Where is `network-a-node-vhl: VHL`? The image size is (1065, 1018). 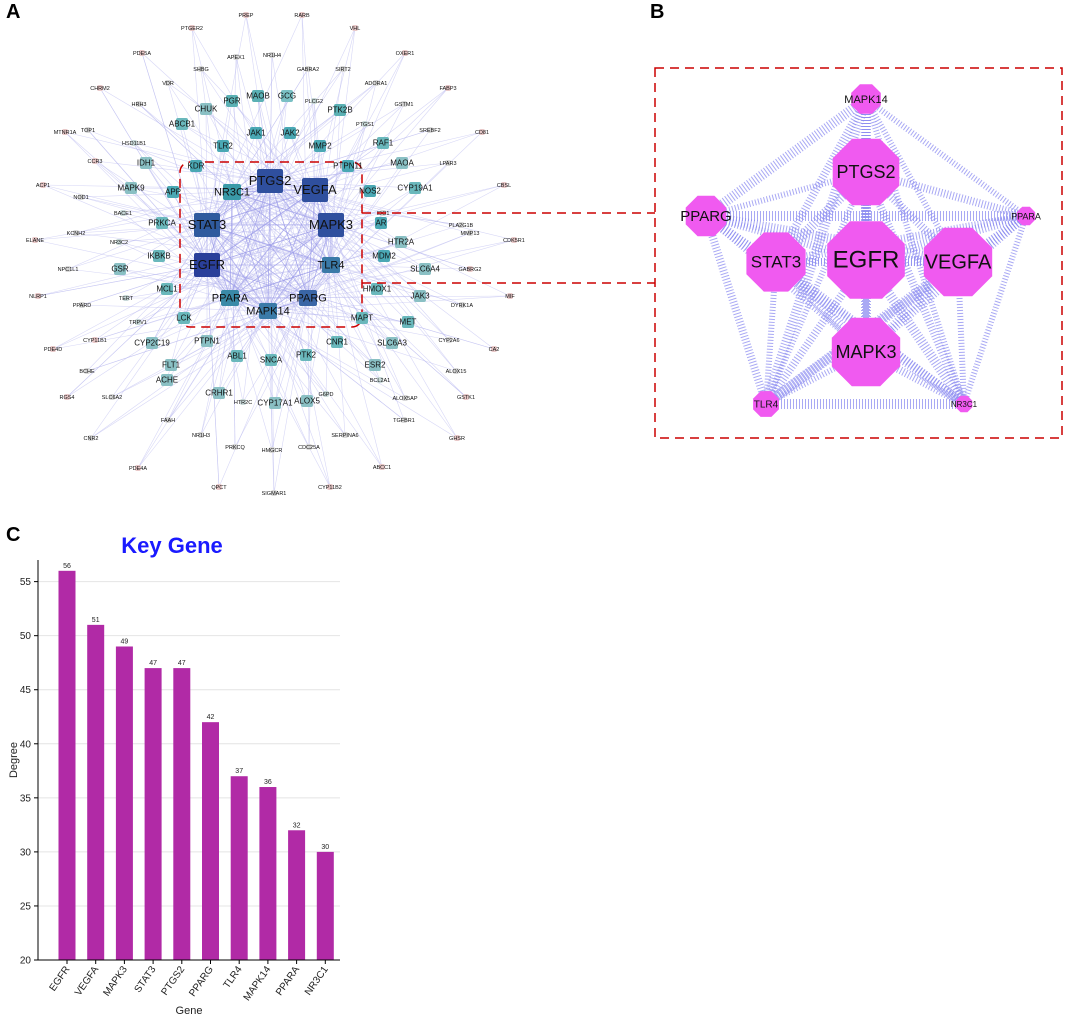 network-a-node-vhl: VHL is located at coordinates (355, 28).